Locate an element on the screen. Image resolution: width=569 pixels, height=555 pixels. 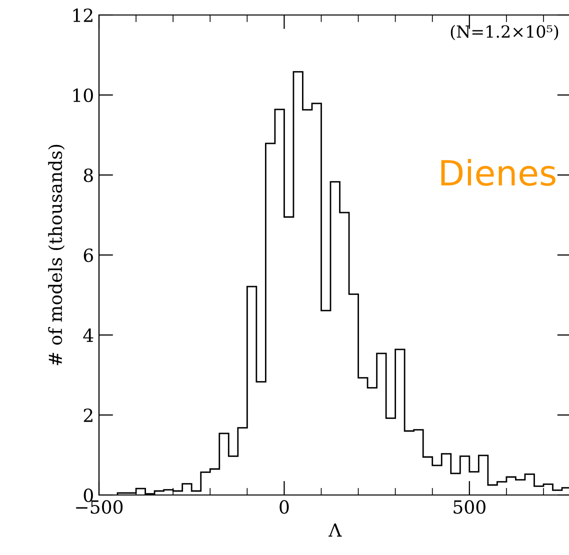
y-tick-label: 0 is located at coordinates (88, 495).